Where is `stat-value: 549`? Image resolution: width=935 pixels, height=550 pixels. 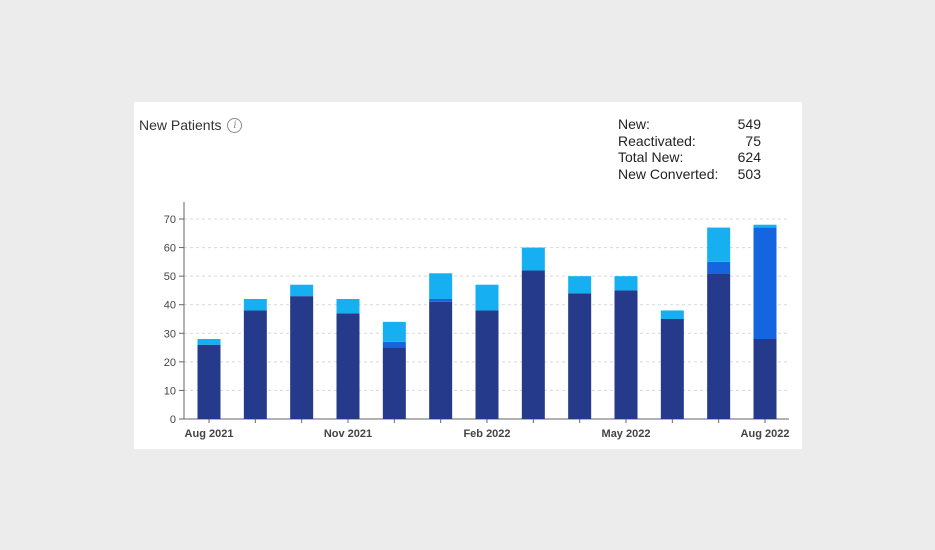 stat-value: 549 is located at coordinates (749, 124).